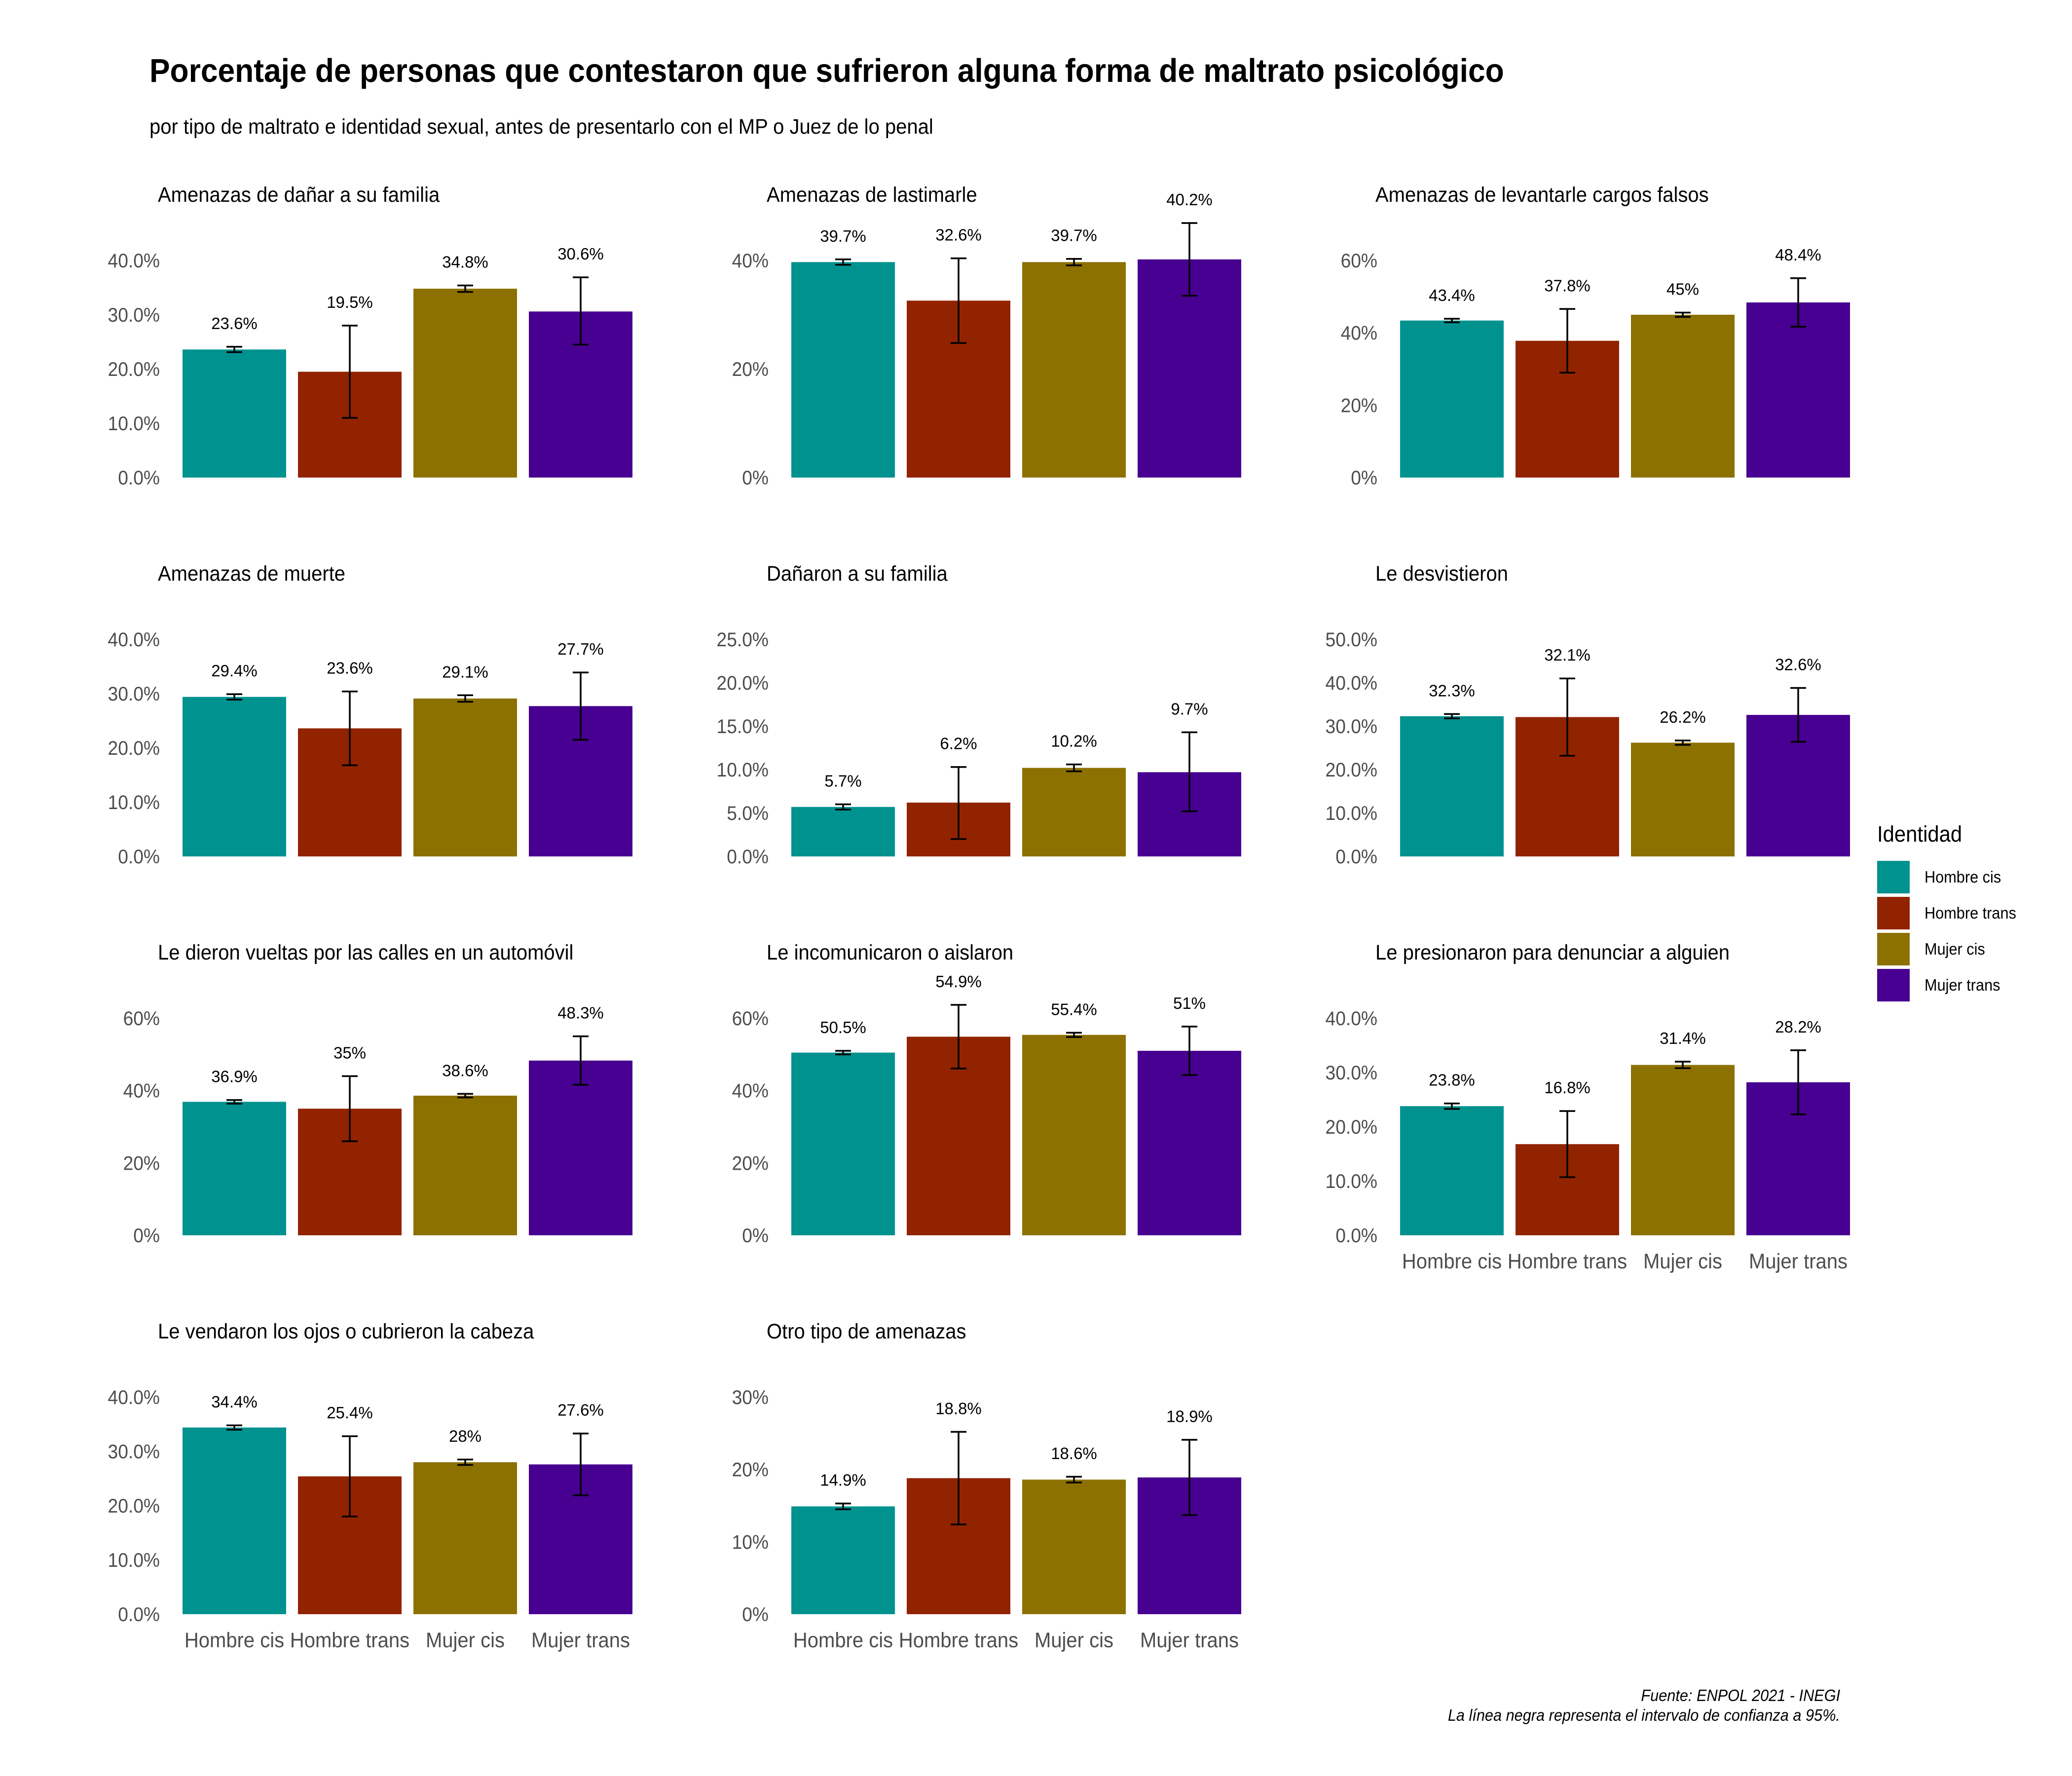  I want to click on y-tick-label: 0.0%, so click(139, 857).